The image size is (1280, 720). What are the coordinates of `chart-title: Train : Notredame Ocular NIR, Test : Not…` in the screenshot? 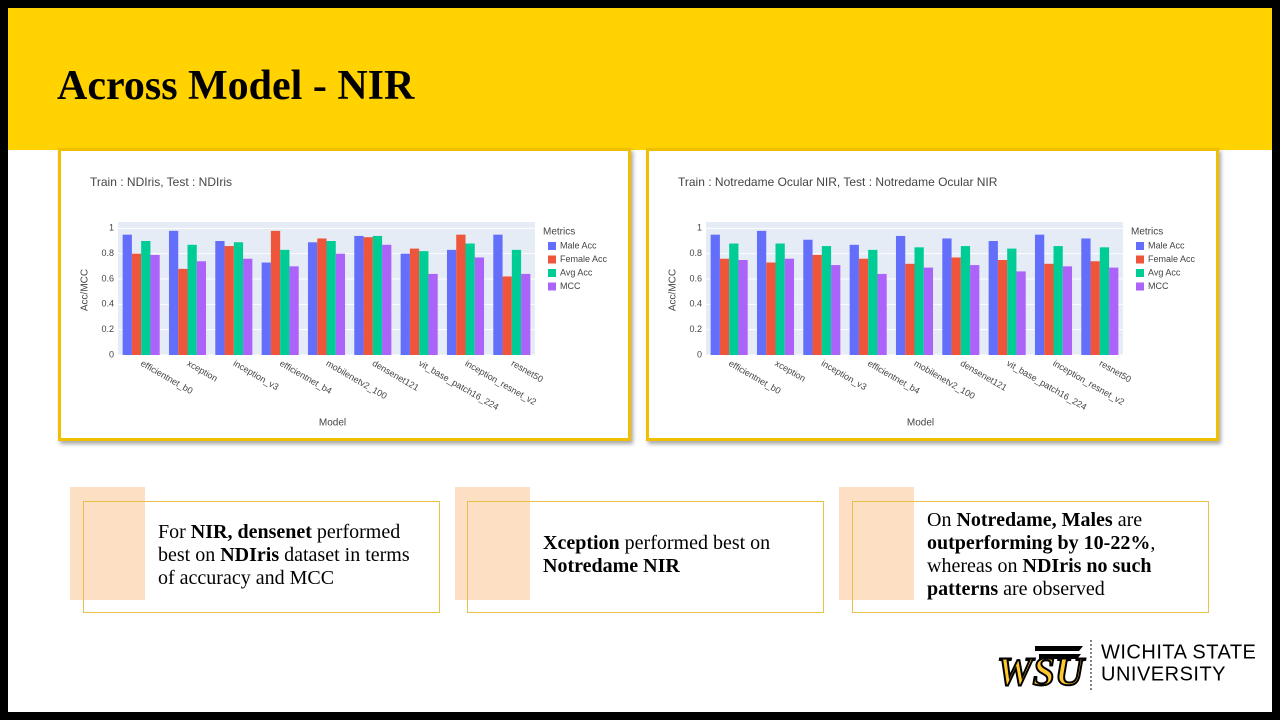 It's located at (838, 182).